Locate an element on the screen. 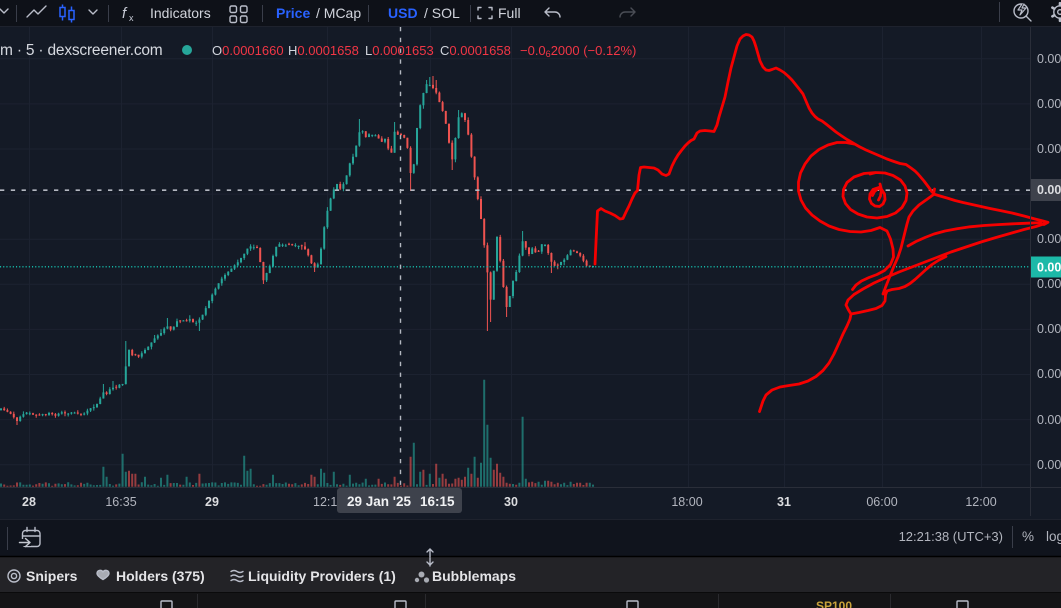 The height and width of the screenshot is (608, 1061). svg-text: 12:21:38 (UTC+3) is located at coordinates (951, 536).